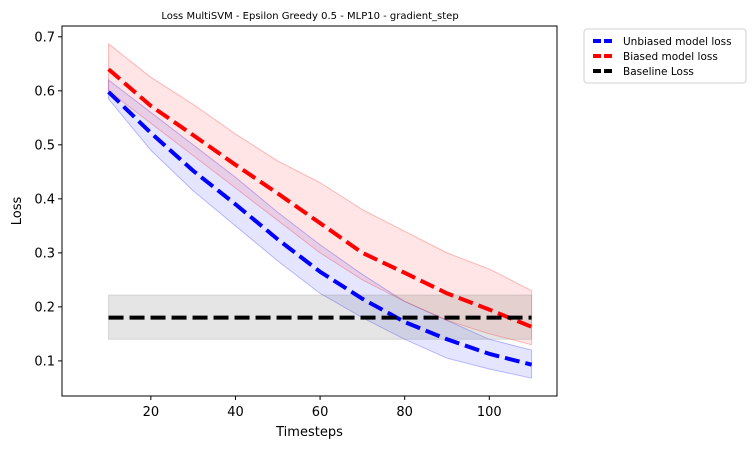 This screenshot has width=752, height=449. Describe the element at coordinates (677, 42) in the screenshot. I see `unbiased-model-loss-legend-label: Unbiased model loss` at that location.